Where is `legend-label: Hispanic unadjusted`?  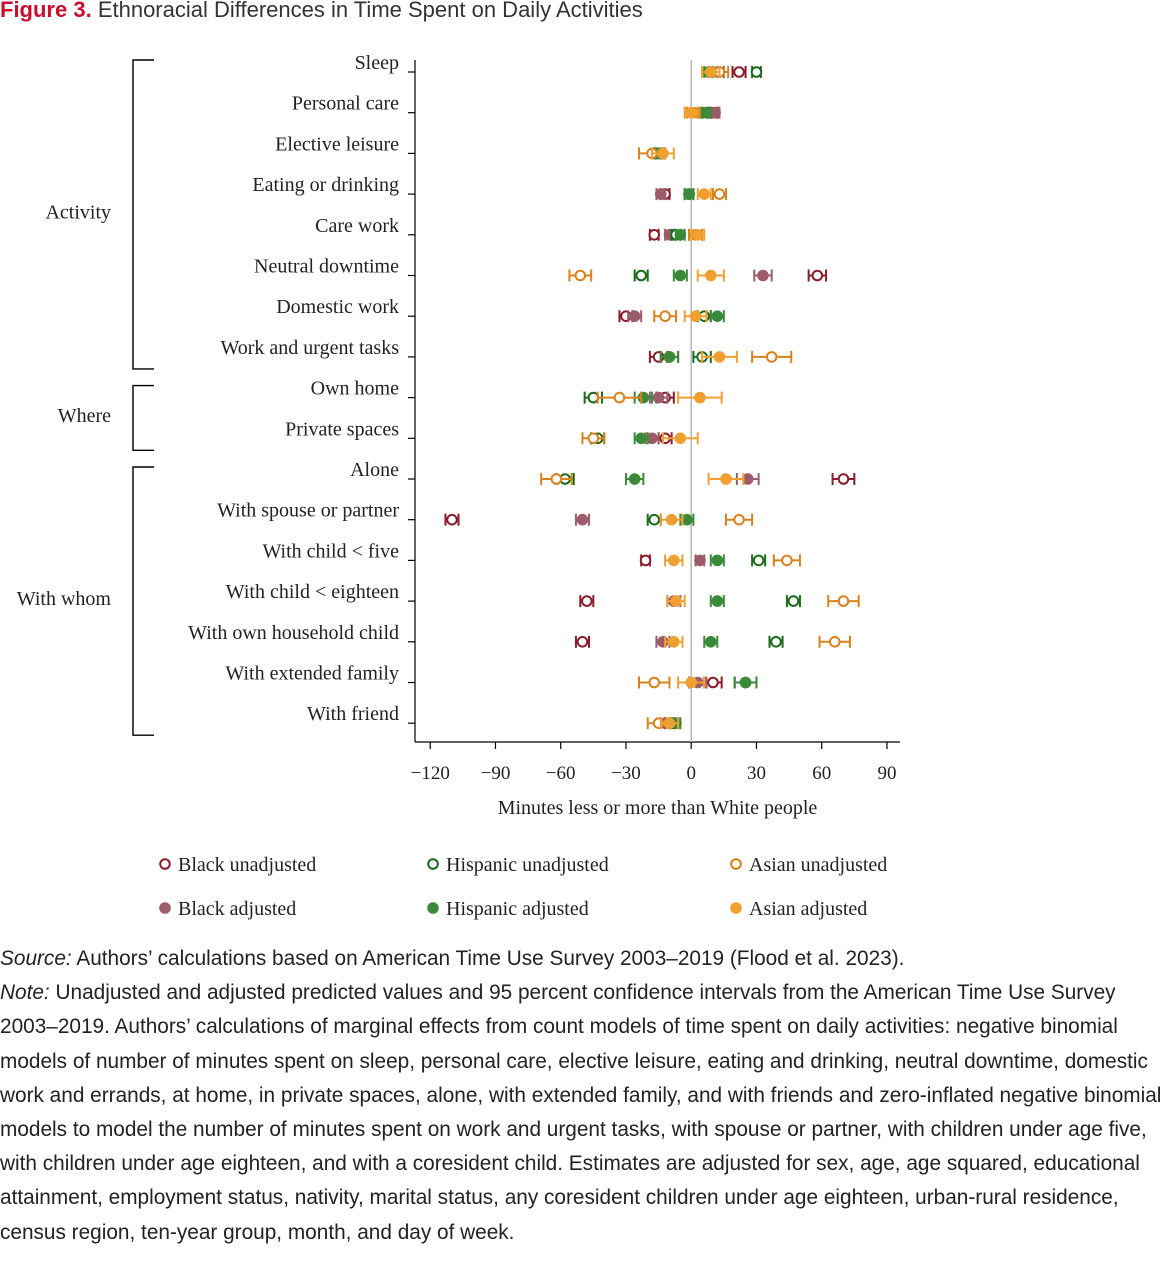
legend-label: Hispanic unadjusted is located at coordinates (527, 865).